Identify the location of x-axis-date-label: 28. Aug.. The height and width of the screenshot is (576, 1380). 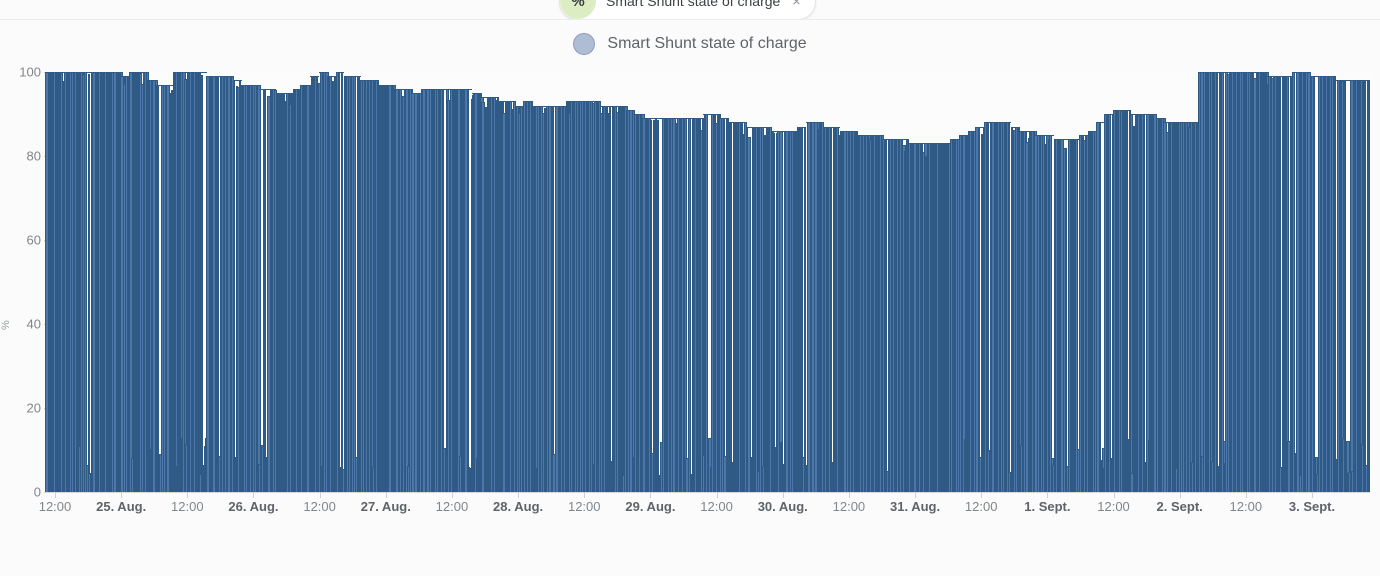
(518, 506).